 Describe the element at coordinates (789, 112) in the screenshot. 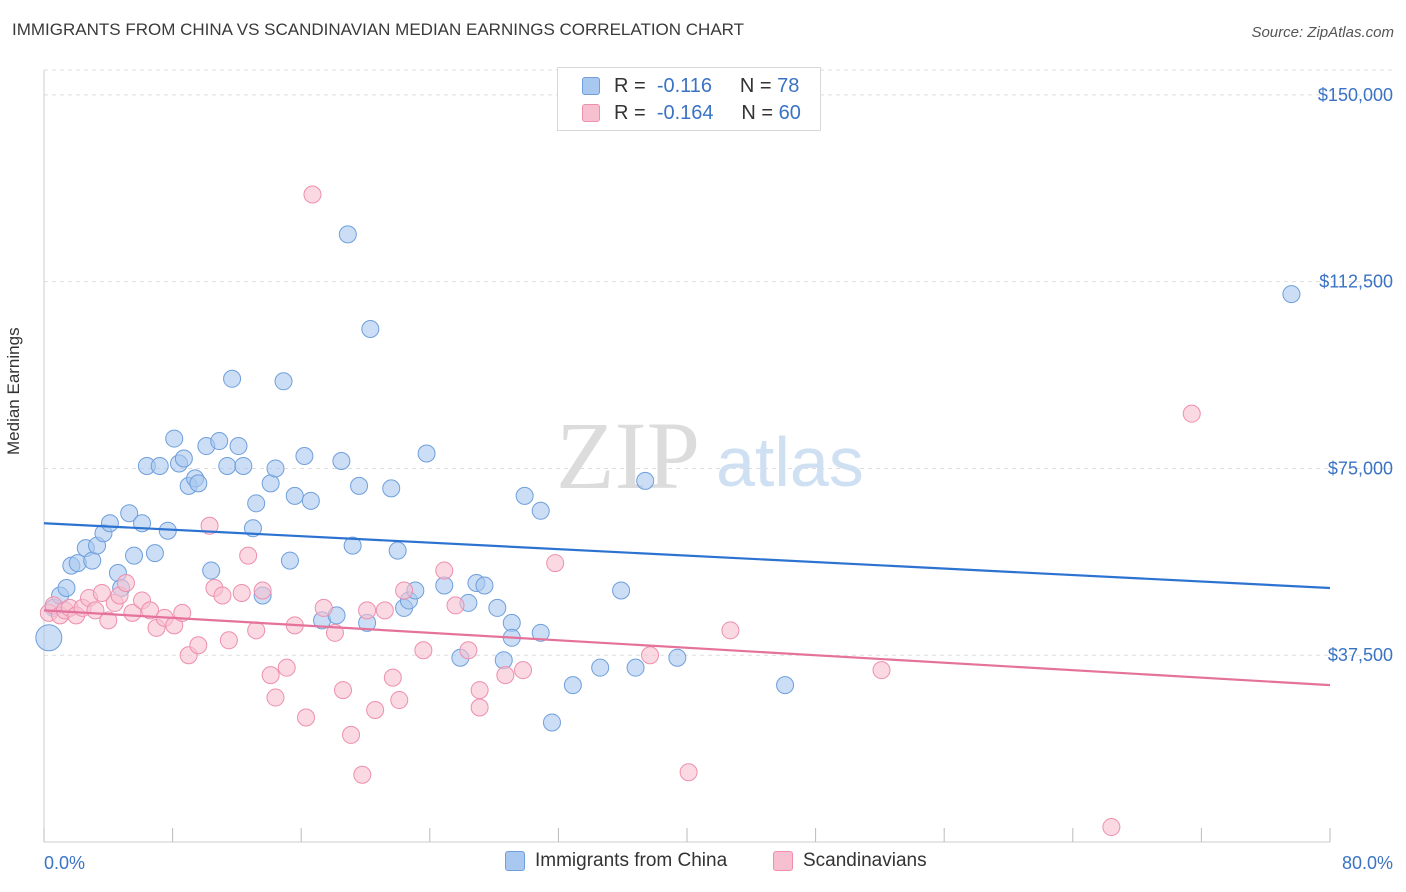

I see `legend-n-value: 60` at that location.